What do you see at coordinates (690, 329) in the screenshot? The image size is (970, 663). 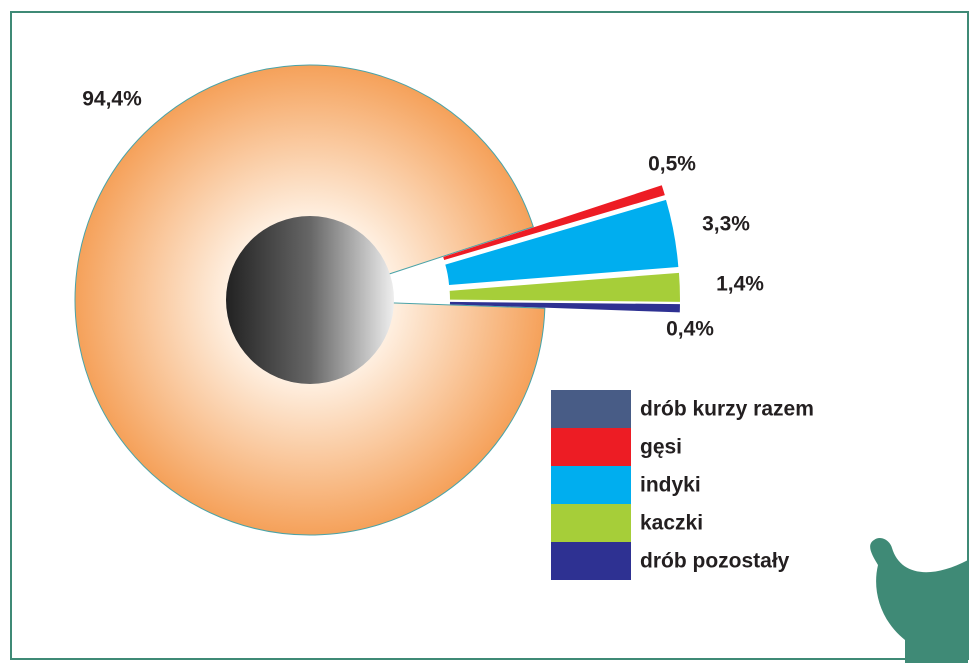 I see `value-label: 0,4%` at bounding box center [690, 329].